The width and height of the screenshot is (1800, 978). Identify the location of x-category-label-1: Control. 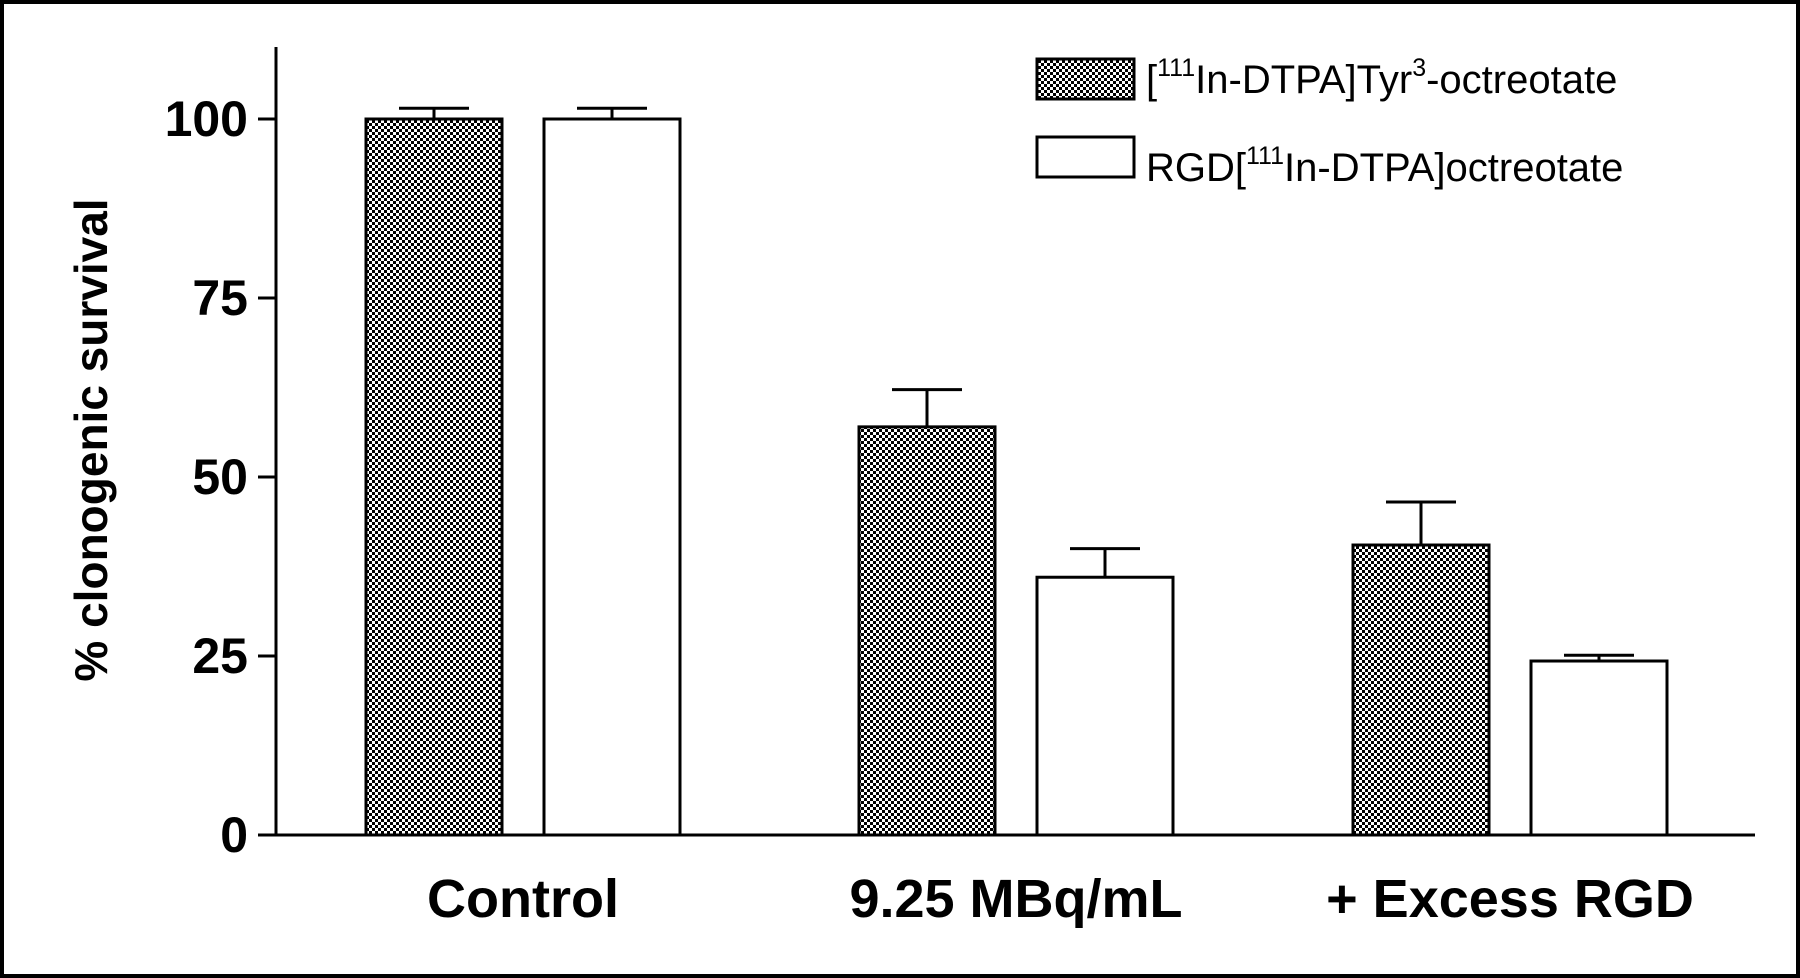
(523, 899).